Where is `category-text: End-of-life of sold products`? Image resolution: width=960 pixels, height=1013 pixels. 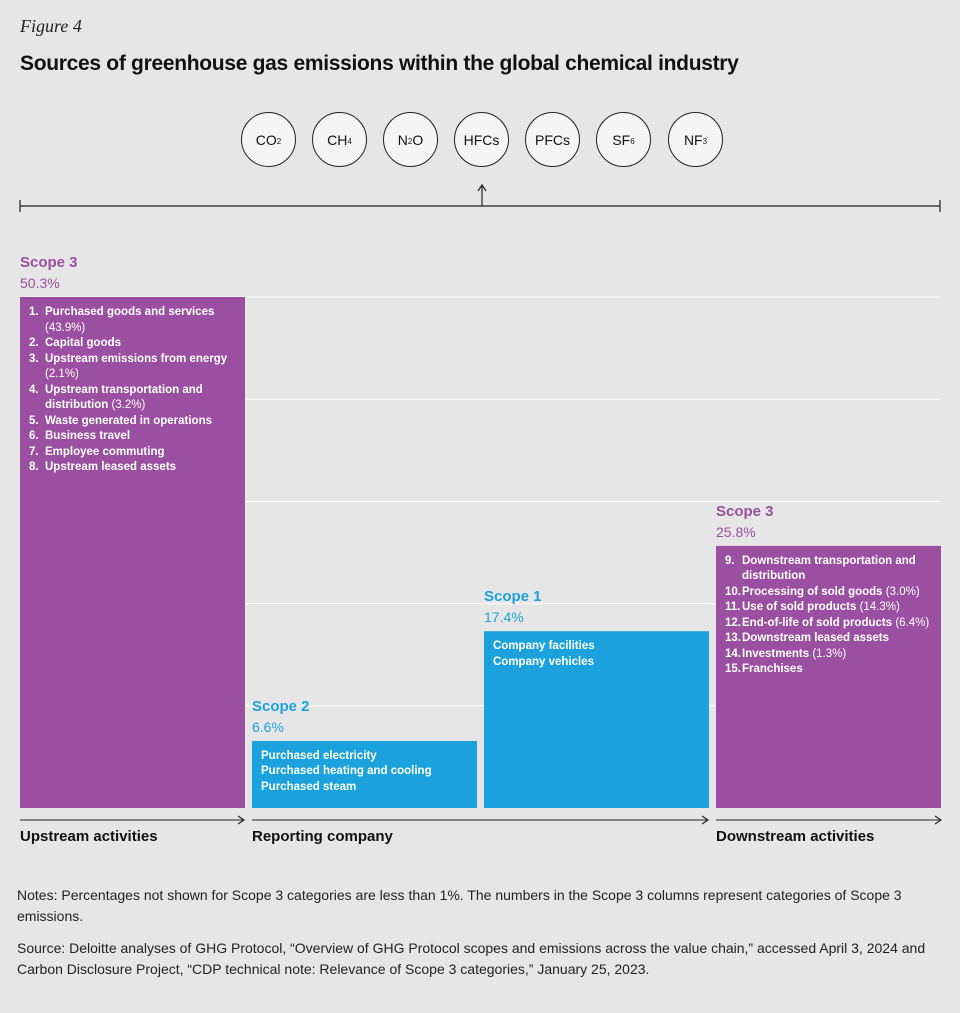
category-text: End-of-life of sold products is located at coordinates (817, 622).